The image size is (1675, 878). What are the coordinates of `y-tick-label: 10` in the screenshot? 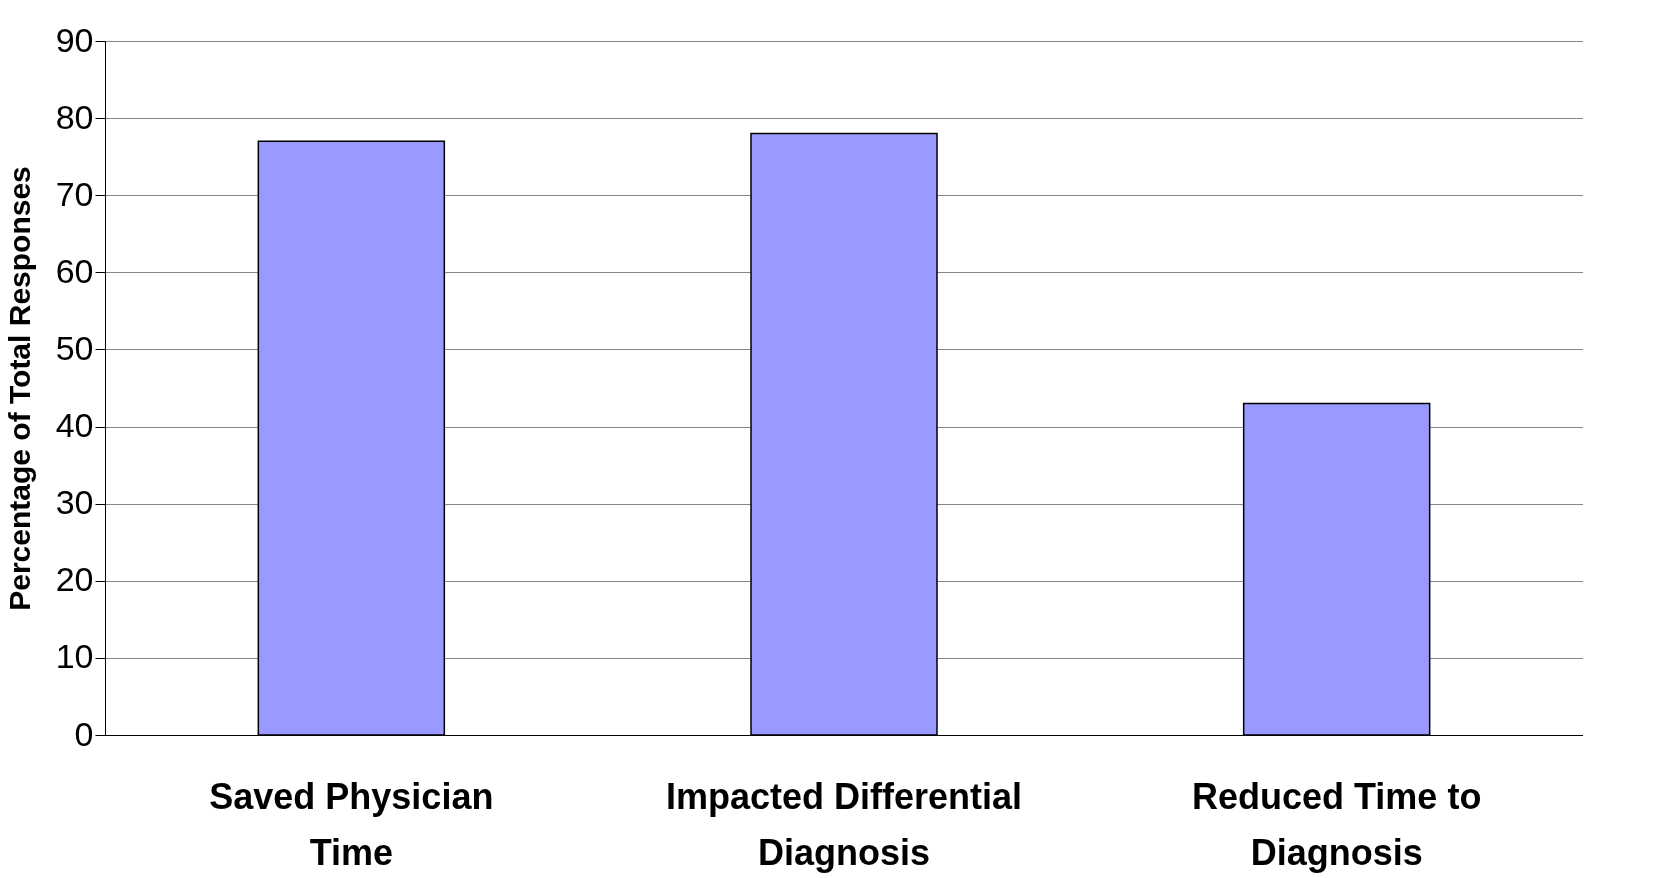 It's located at (74, 656).